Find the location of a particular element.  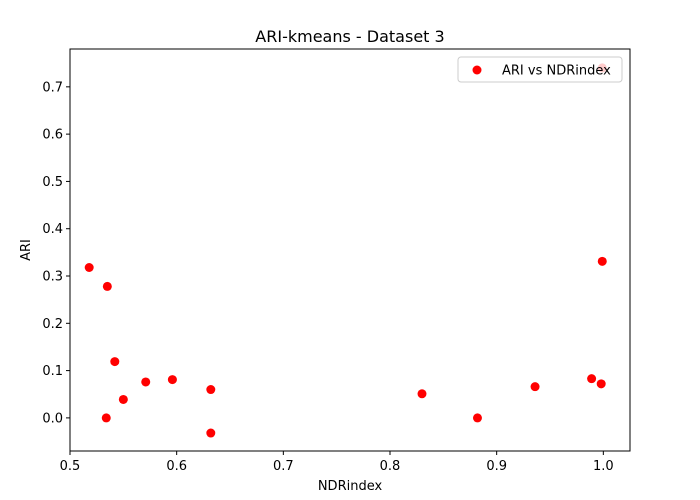

y-axis-label: ARI is located at coordinates (26, 250).